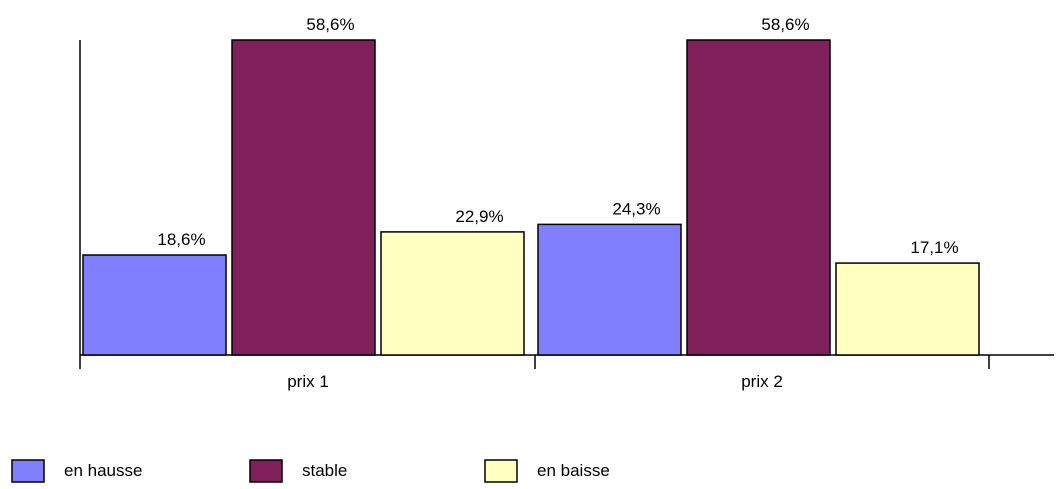  I want to click on legend-item-stable: stable, so click(298, 471).